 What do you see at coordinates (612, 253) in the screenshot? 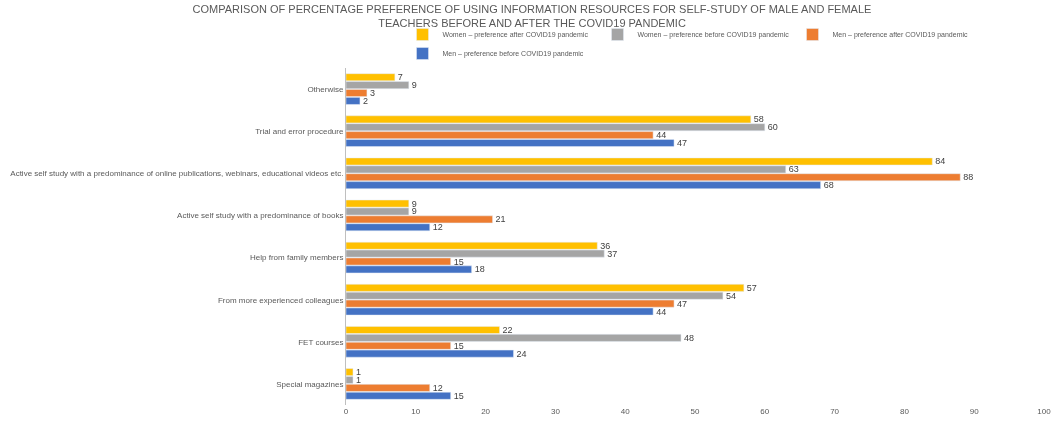
I see `data-label: 37` at bounding box center [612, 253].